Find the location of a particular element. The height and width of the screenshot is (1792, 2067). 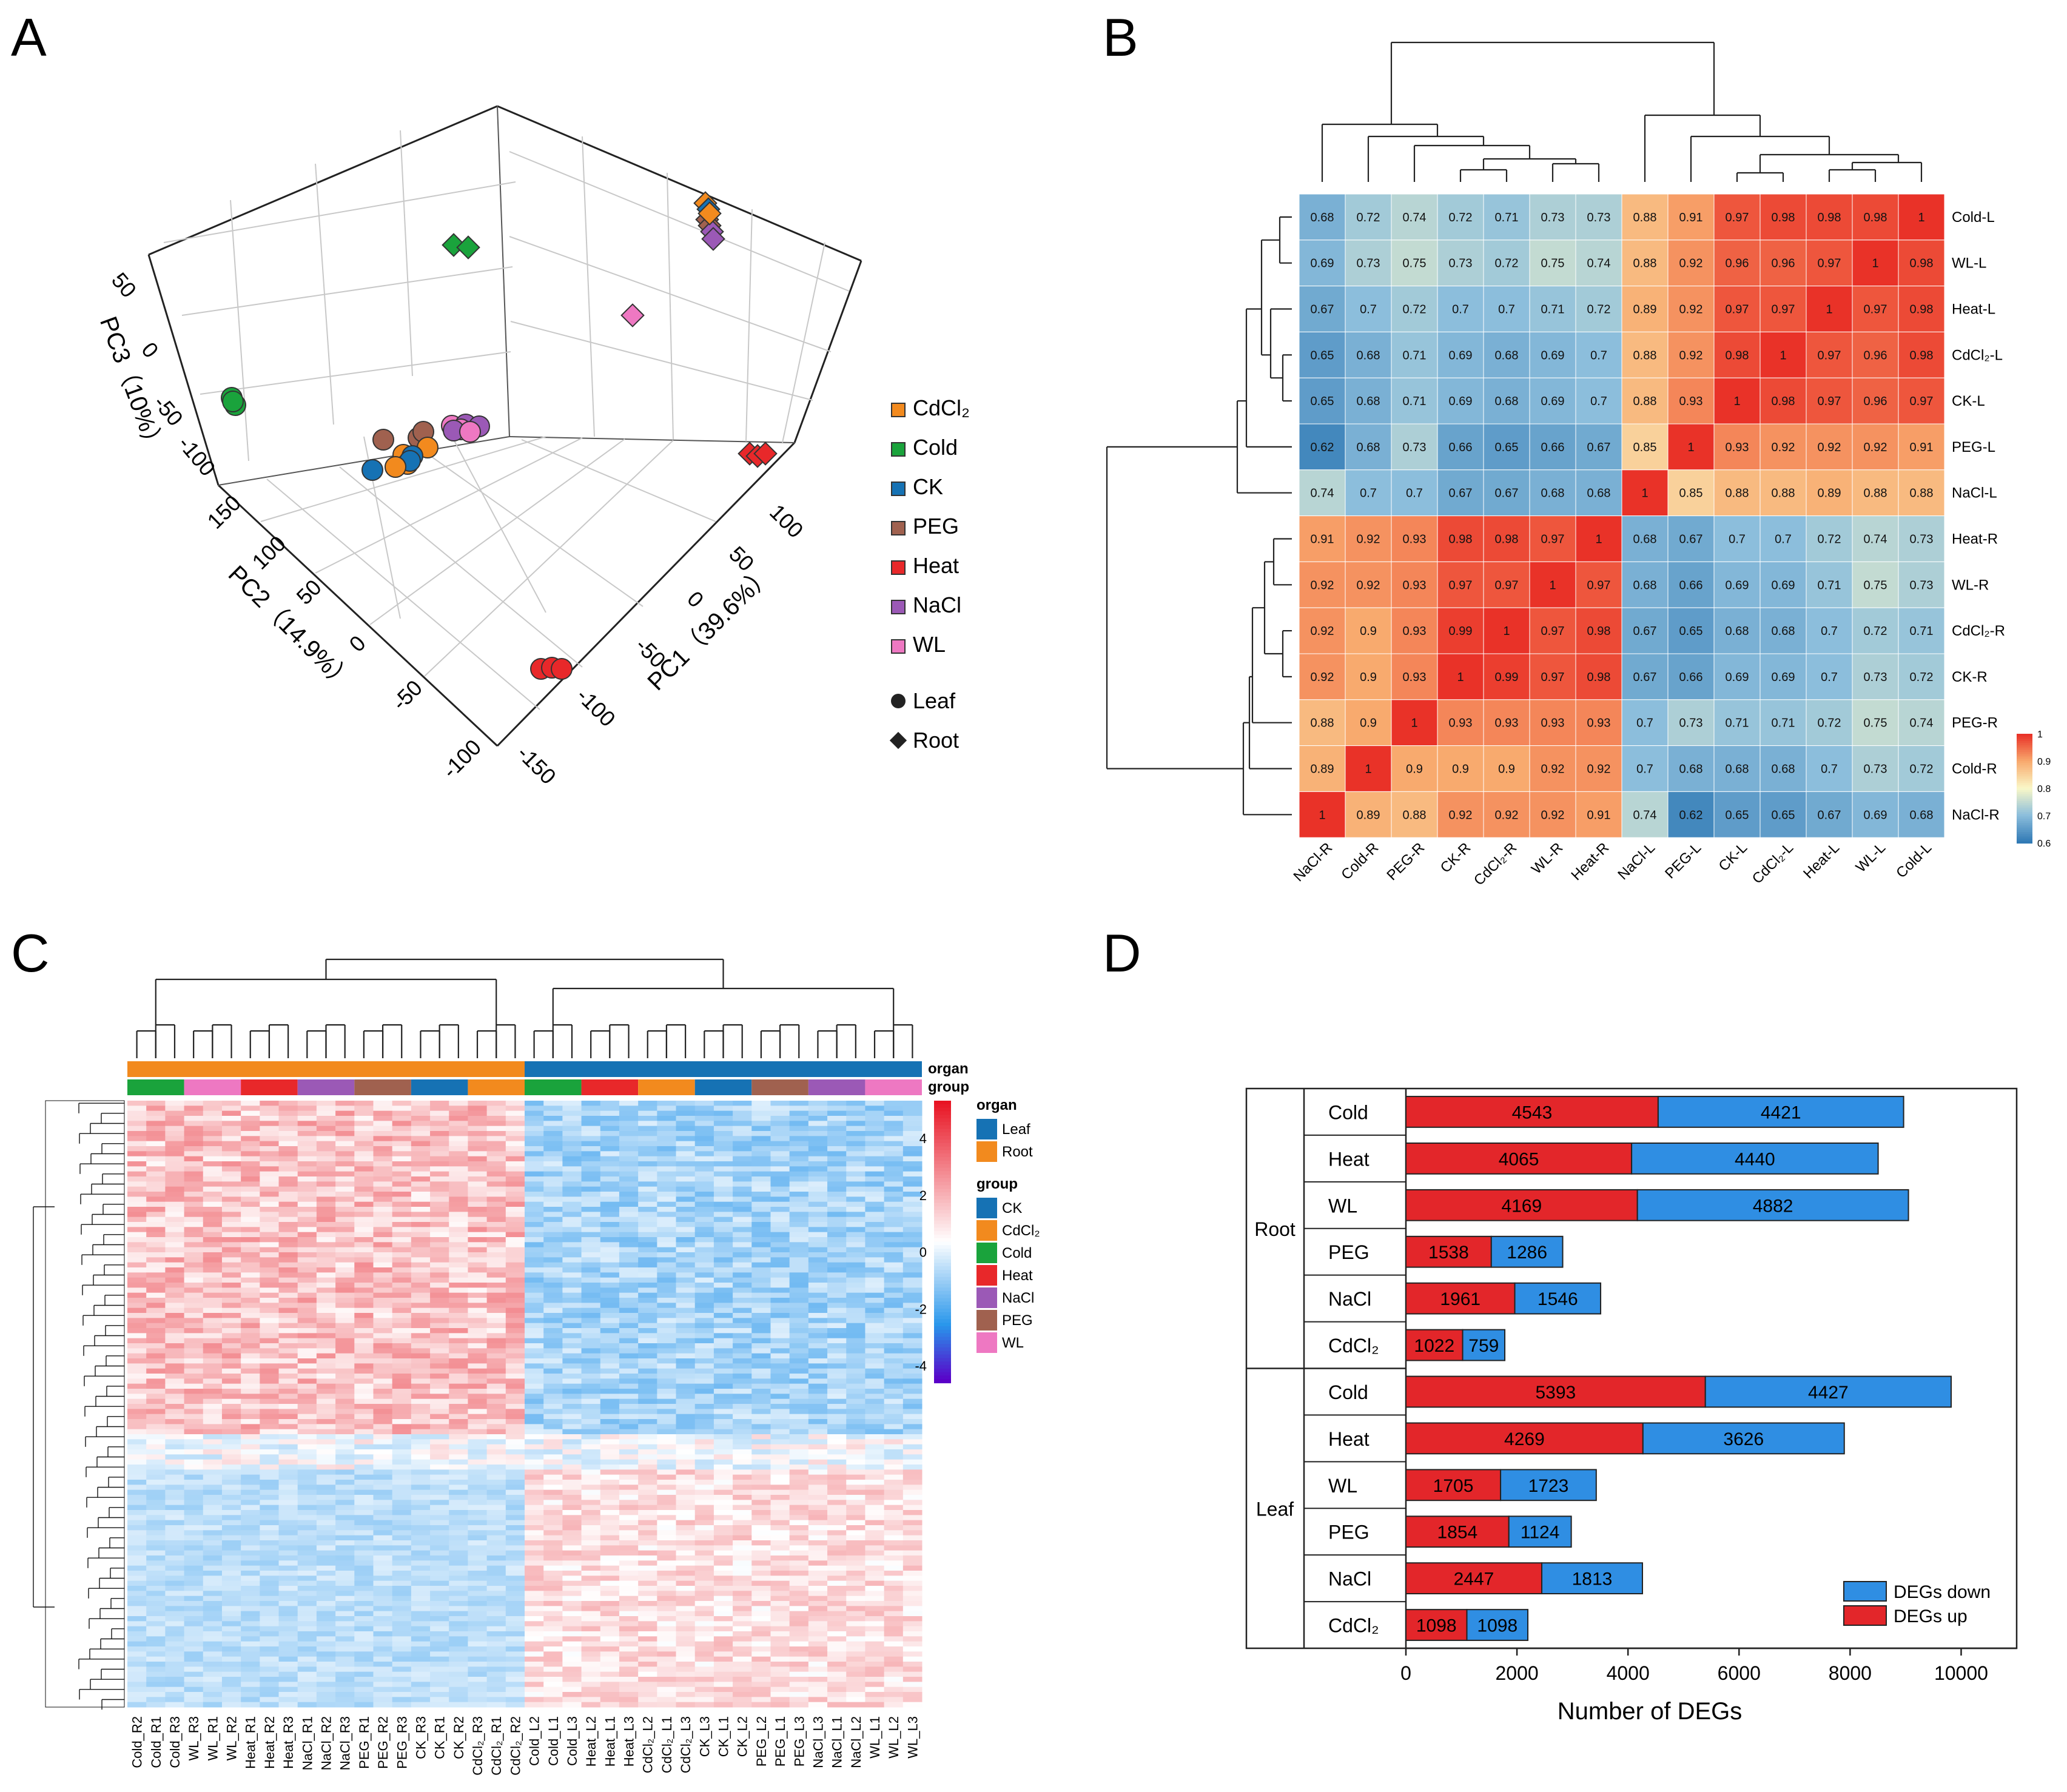

corr-cell-value: 0.69 is located at coordinates (1461, 355).